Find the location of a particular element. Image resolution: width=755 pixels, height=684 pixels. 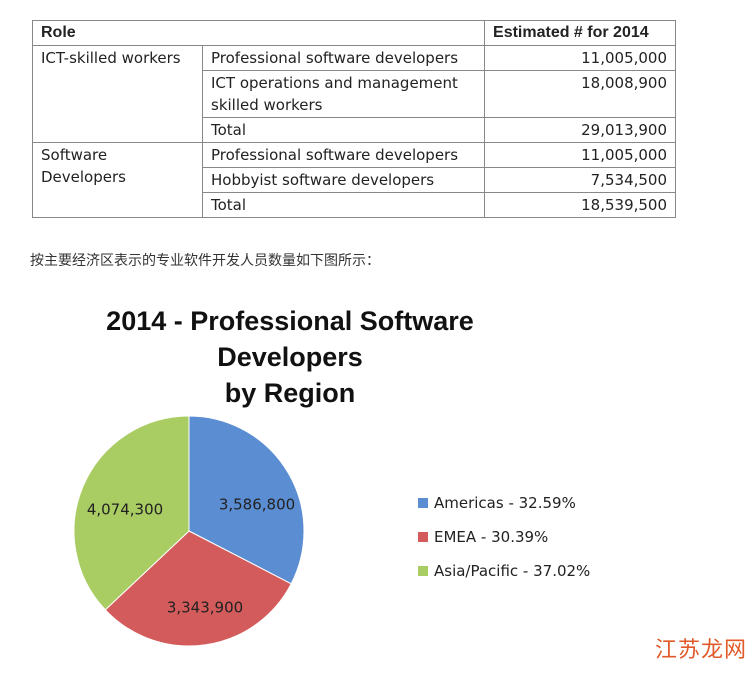

intro-text: 按主要经济区表示的专业软件开发人员数量如下图所示： is located at coordinates (205, 261).